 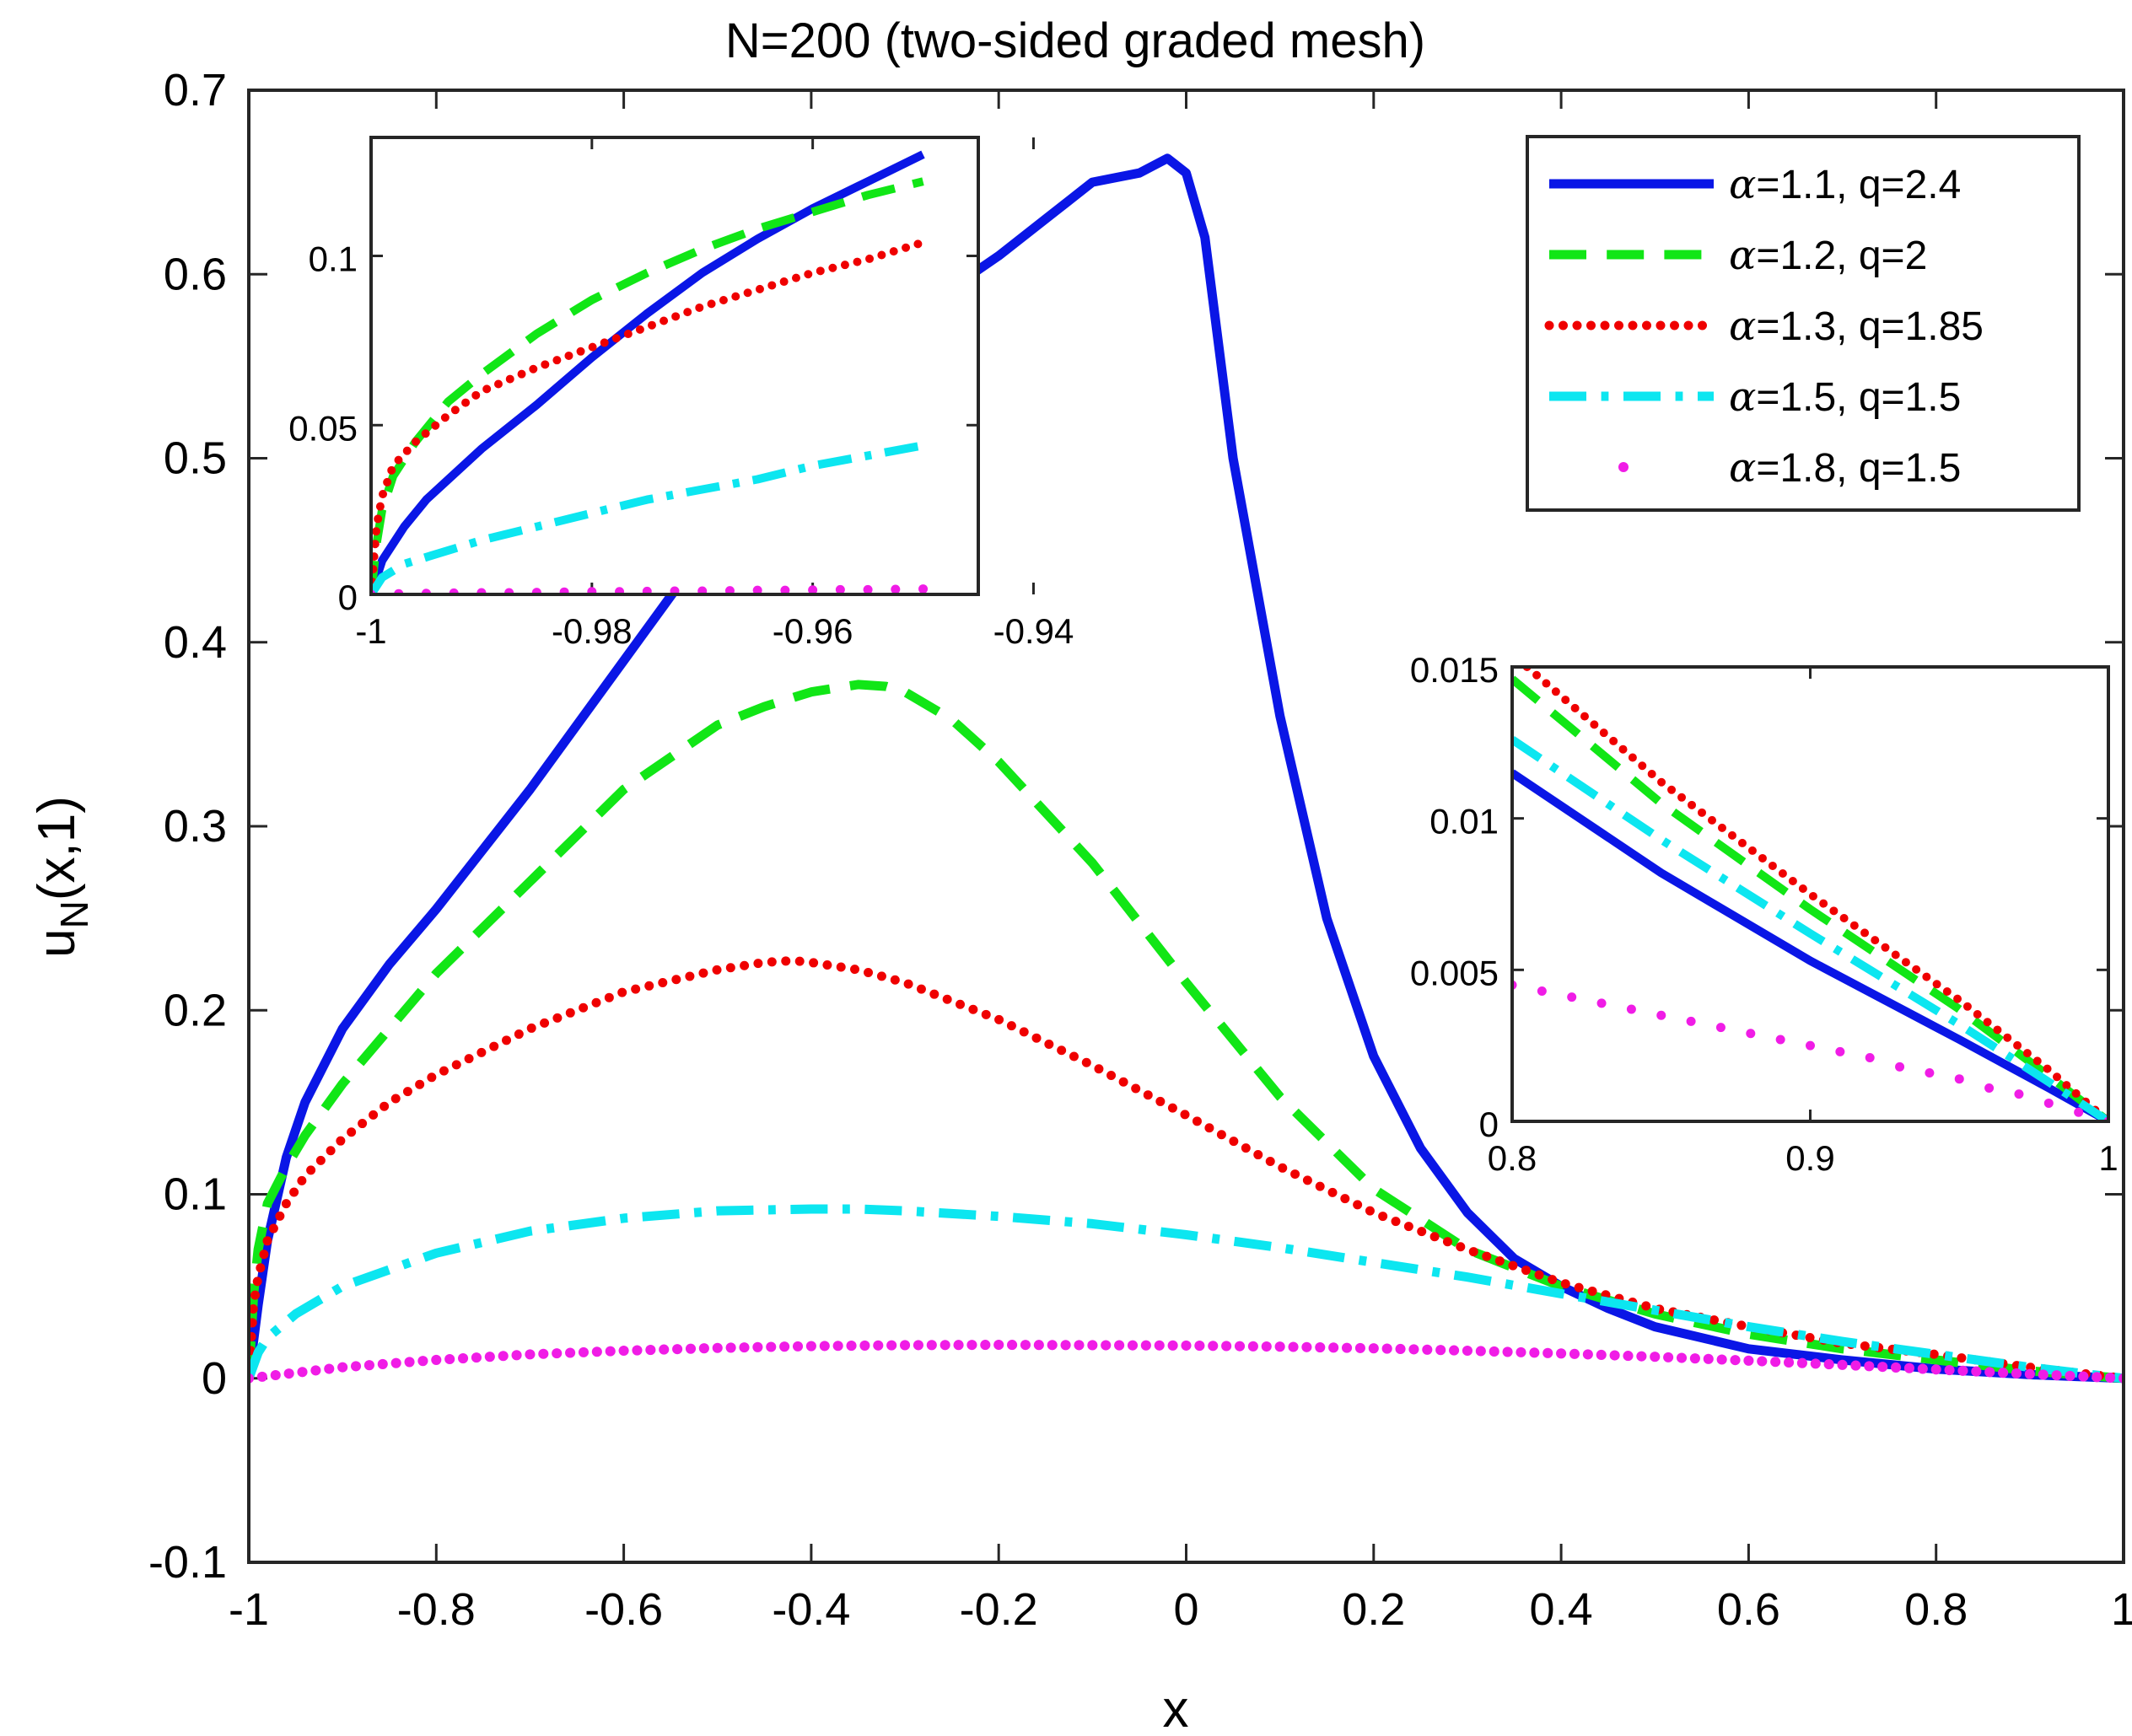 What do you see at coordinates (195, 458) in the screenshot?
I see `main-y-tick-label: 0.5` at bounding box center [195, 458].